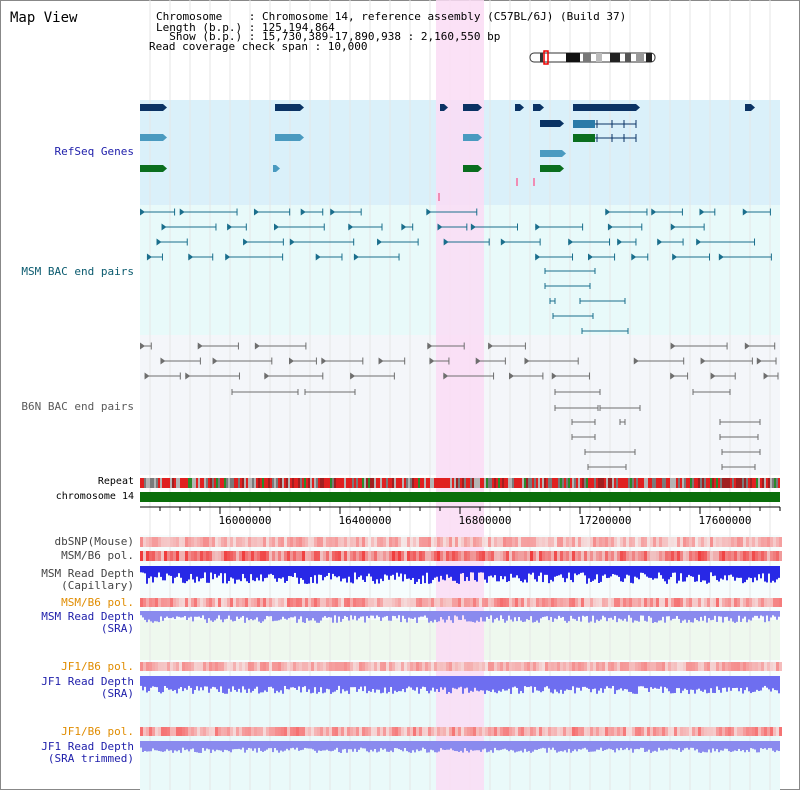 This screenshot has width=800, height=790. Describe the element at coordinates (77, 271) in the screenshot. I see `track-label-msm-bac: MSM BAC end pairs` at that location.